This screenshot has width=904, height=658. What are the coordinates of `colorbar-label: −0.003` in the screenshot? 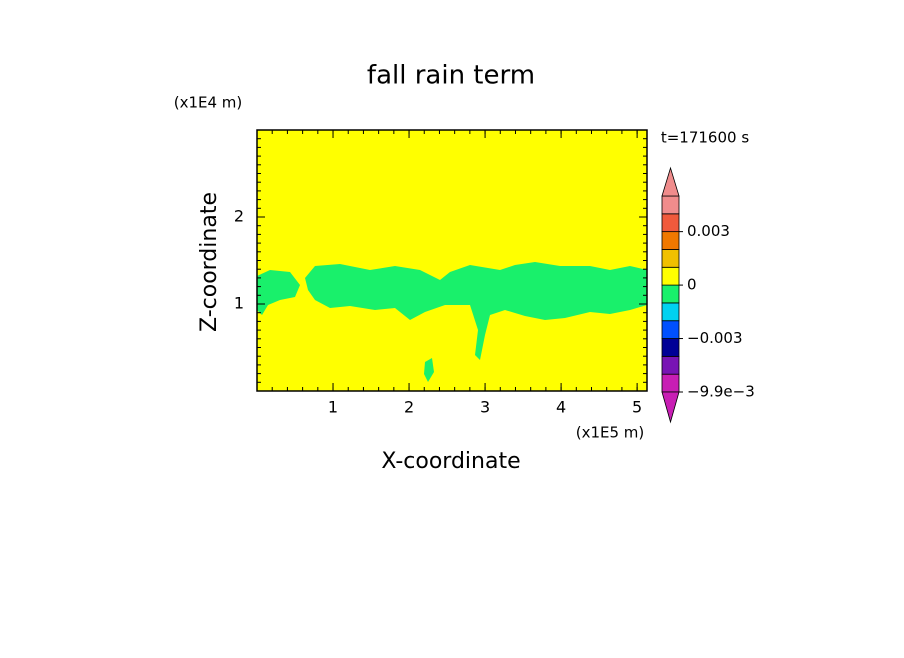 It's located at (715, 338).